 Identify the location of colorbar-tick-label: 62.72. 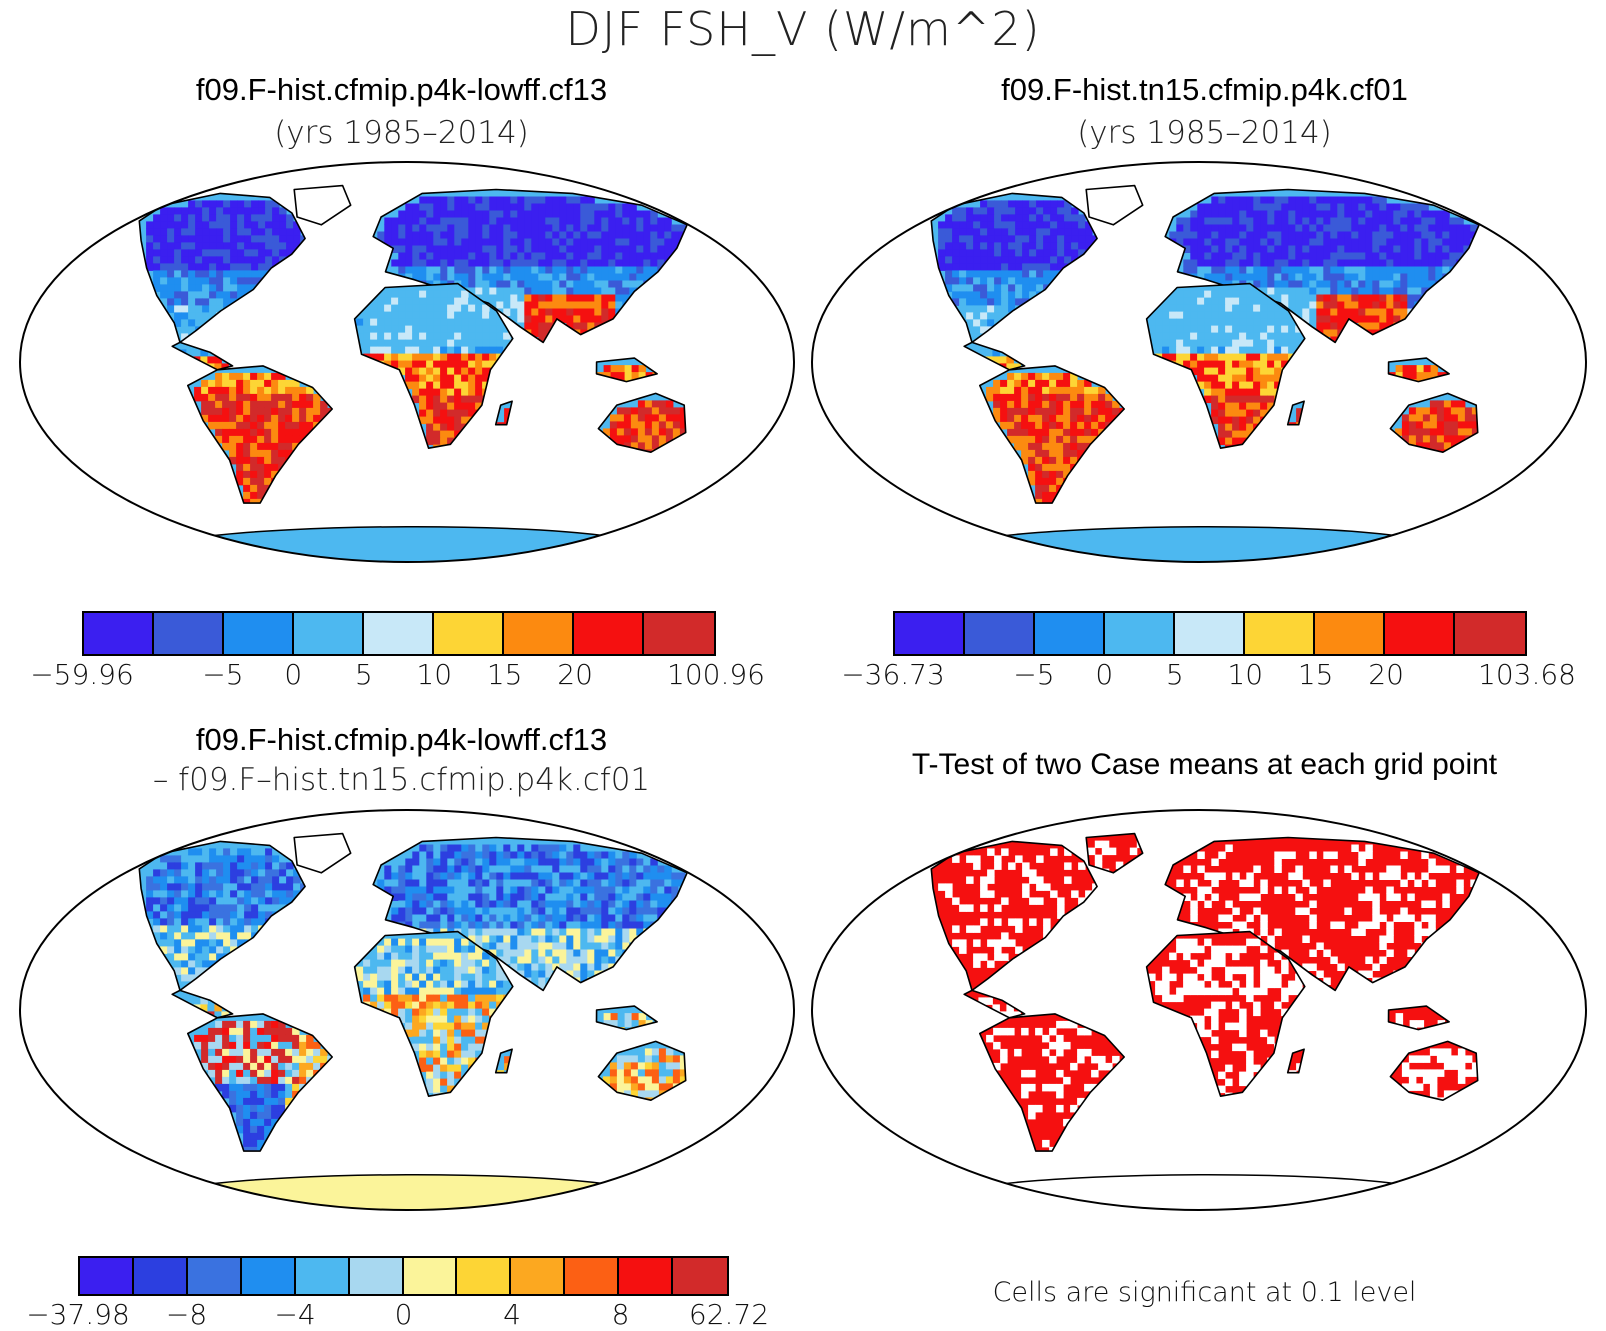
(729, 1314).